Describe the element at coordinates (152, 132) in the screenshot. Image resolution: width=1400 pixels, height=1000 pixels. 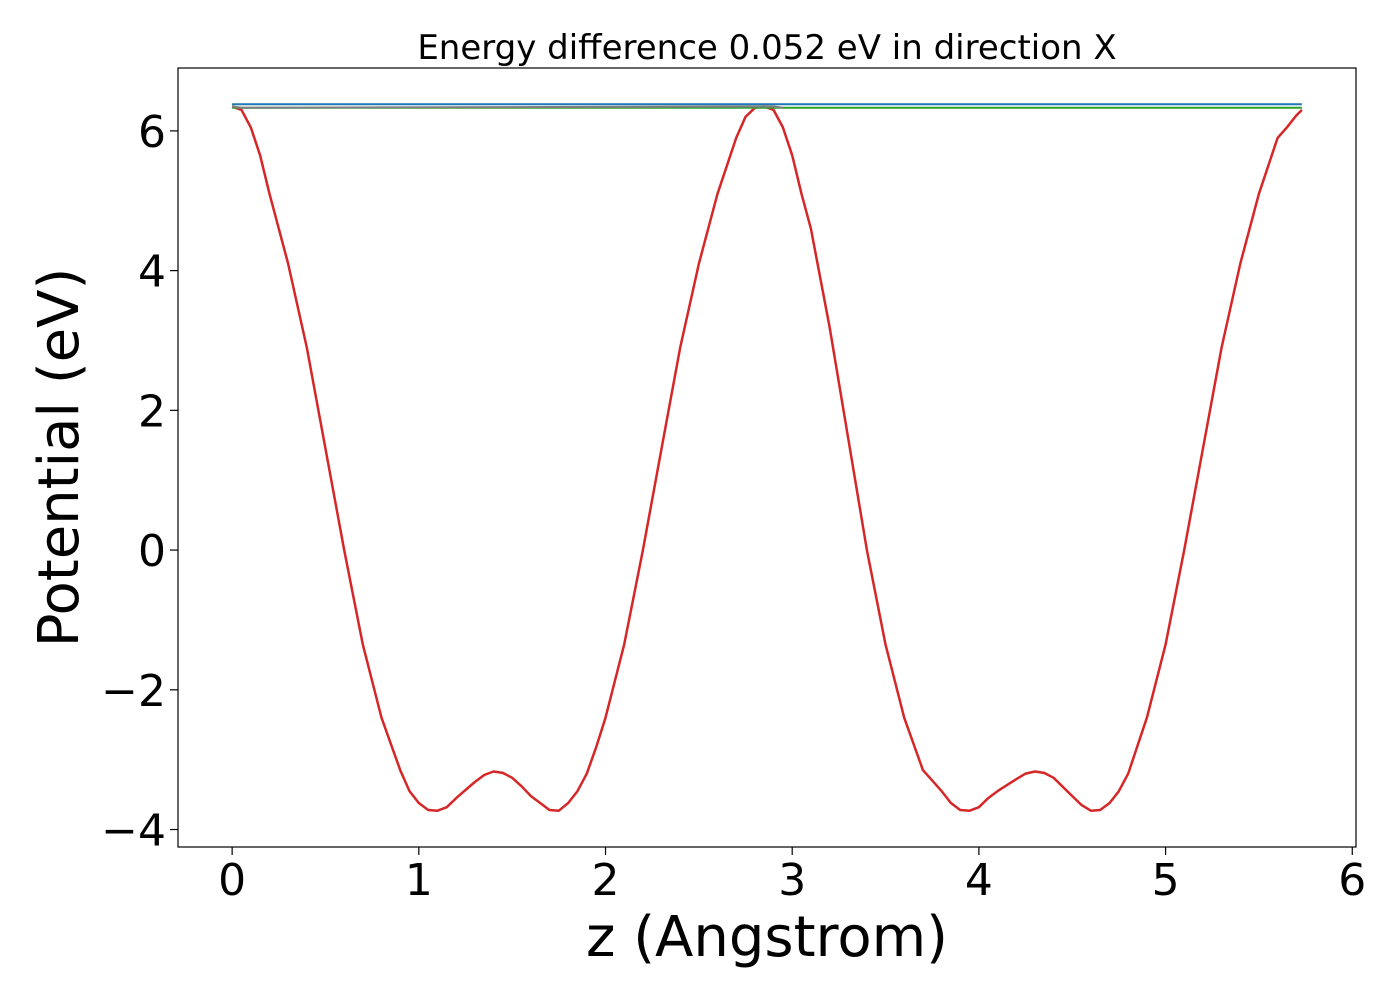
I see `y-tick-label: 6` at that location.